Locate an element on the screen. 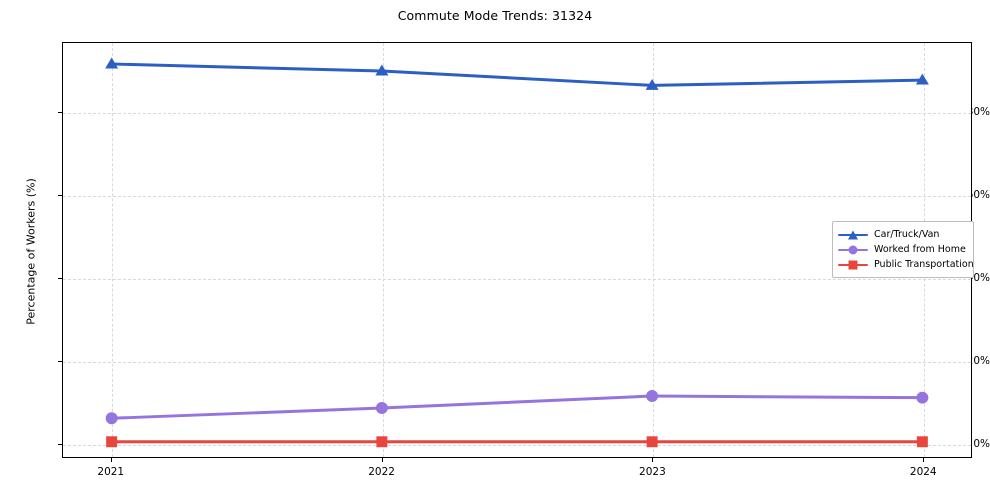 The height and width of the screenshot is (490, 990). x-tick-label: 2022 is located at coordinates (381, 472).